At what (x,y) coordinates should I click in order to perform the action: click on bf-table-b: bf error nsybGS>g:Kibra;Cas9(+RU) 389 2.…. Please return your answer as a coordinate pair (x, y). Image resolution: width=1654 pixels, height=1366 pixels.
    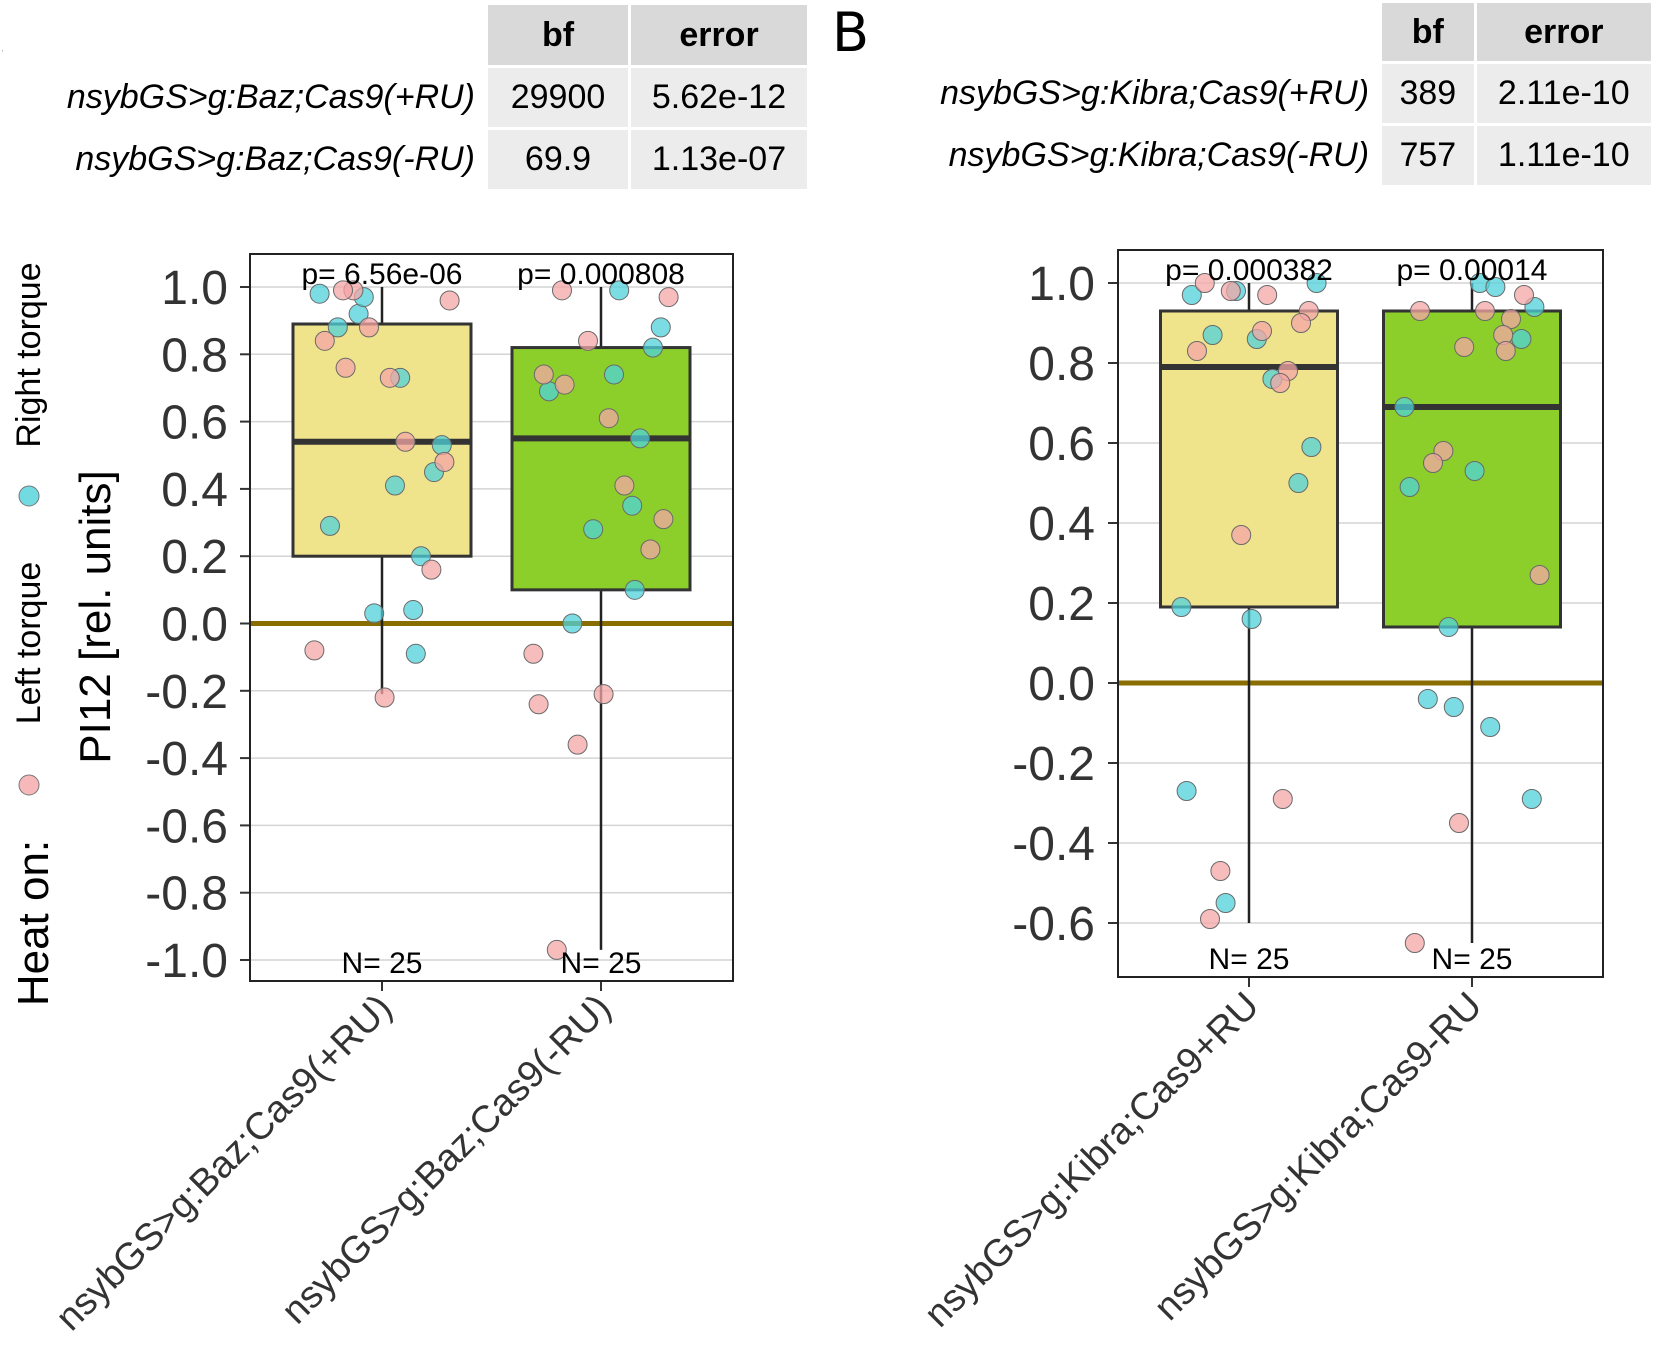
    Looking at the image, I should click on (1272, 94).